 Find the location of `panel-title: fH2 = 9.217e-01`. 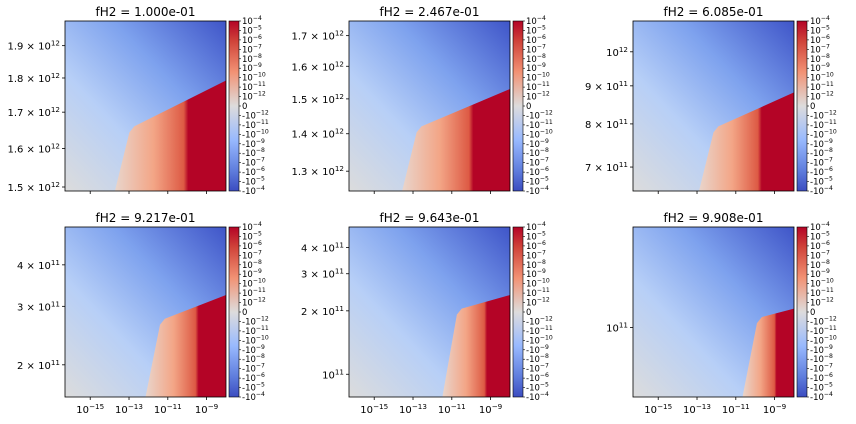

panel-title: fH2 = 9.217e-01 is located at coordinates (146, 218).